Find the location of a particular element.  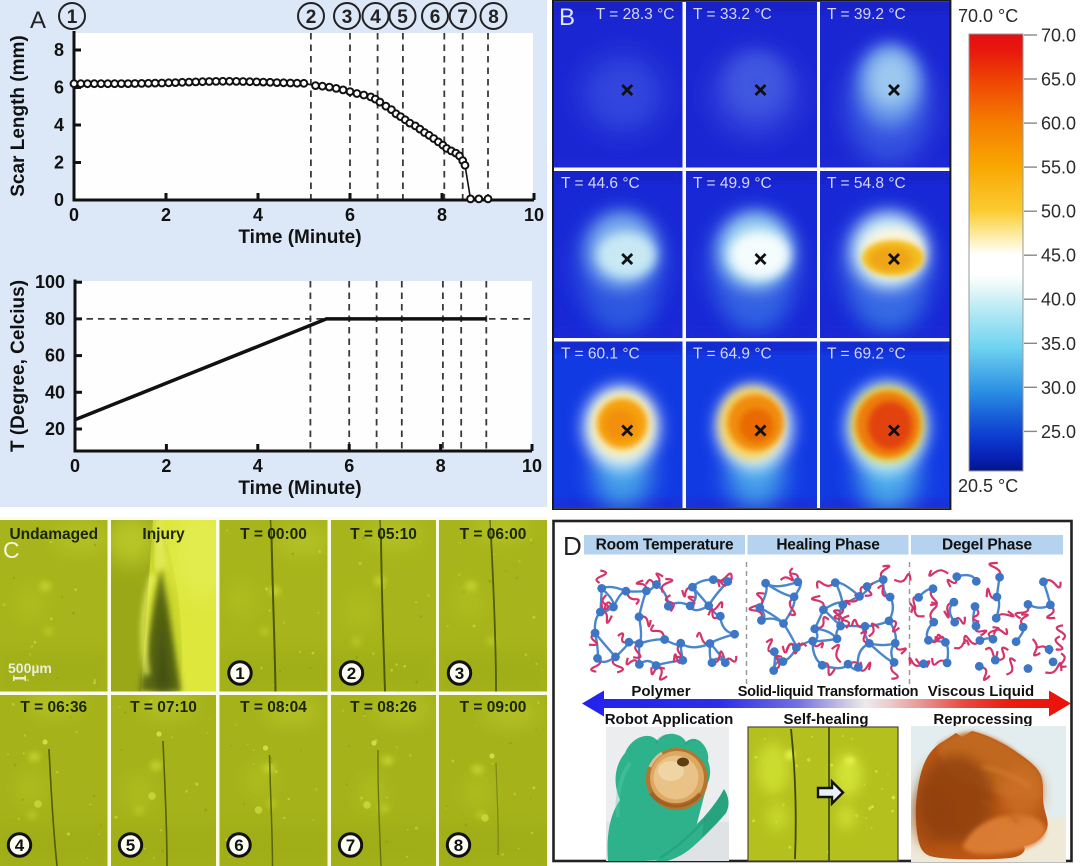

svg-text: 20.5 °C is located at coordinates (988, 486).